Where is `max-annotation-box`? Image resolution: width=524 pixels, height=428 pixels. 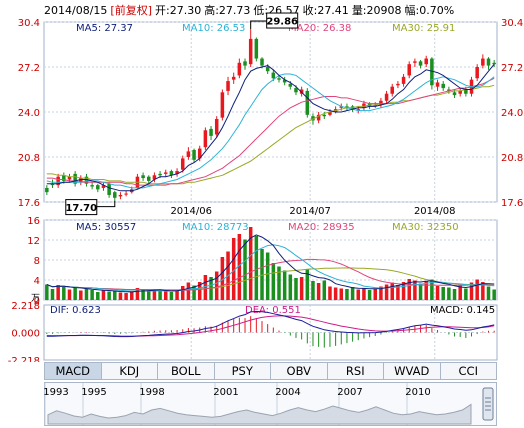
max-annotation-box is located at coordinates (282, 20).